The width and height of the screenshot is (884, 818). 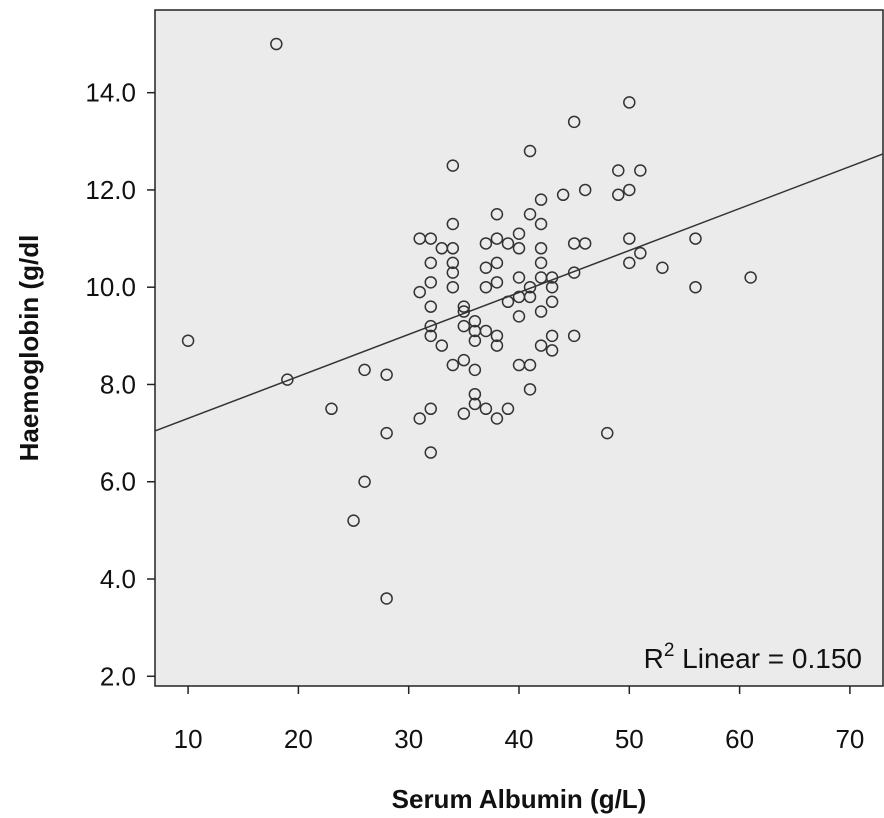 I want to click on y-tick-label: 10.0, so click(x=110, y=287).